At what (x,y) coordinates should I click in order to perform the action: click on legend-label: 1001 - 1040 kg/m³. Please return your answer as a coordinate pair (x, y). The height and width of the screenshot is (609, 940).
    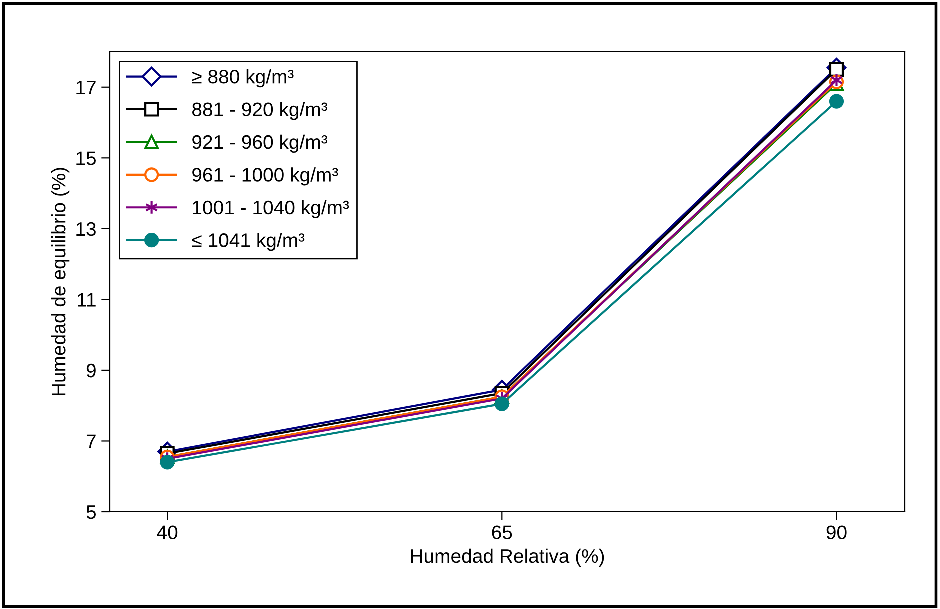
    Looking at the image, I should click on (271, 209).